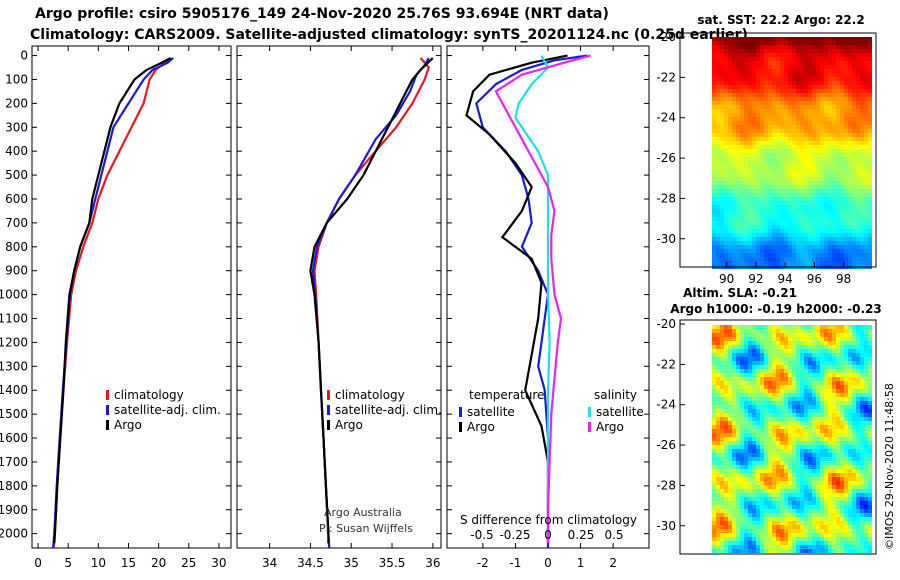 This screenshot has width=900, height=580. I want to click on legend-swatch-difference-salinity, so click(589, 412).